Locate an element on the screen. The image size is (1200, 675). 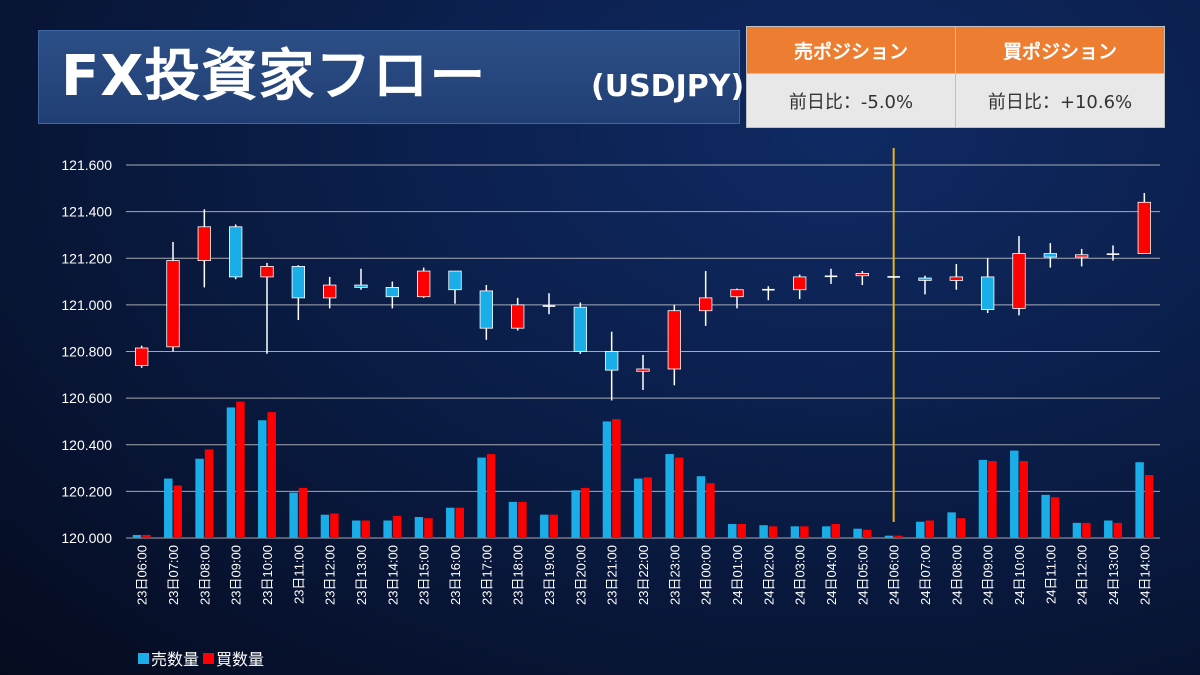
x-tick-label: 23日17:00 is located at coordinates (486, 575).